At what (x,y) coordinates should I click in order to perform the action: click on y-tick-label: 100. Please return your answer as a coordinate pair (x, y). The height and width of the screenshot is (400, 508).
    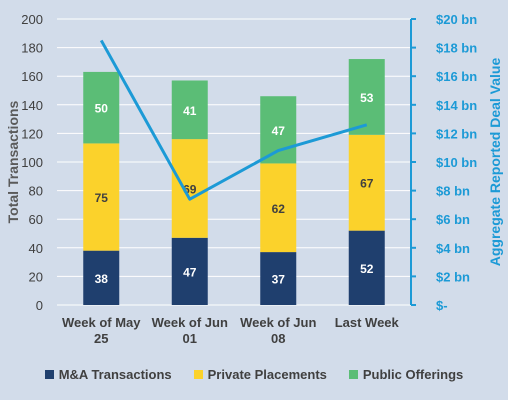
    Looking at the image, I should click on (32, 162).